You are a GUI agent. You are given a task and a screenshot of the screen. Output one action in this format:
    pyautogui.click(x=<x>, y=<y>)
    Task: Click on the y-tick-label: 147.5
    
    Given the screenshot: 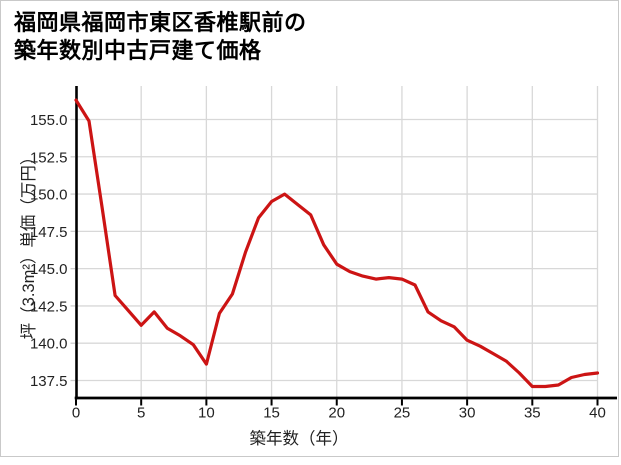 What is the action you would take?
    pyautogui.click(x=49, y=232)
    